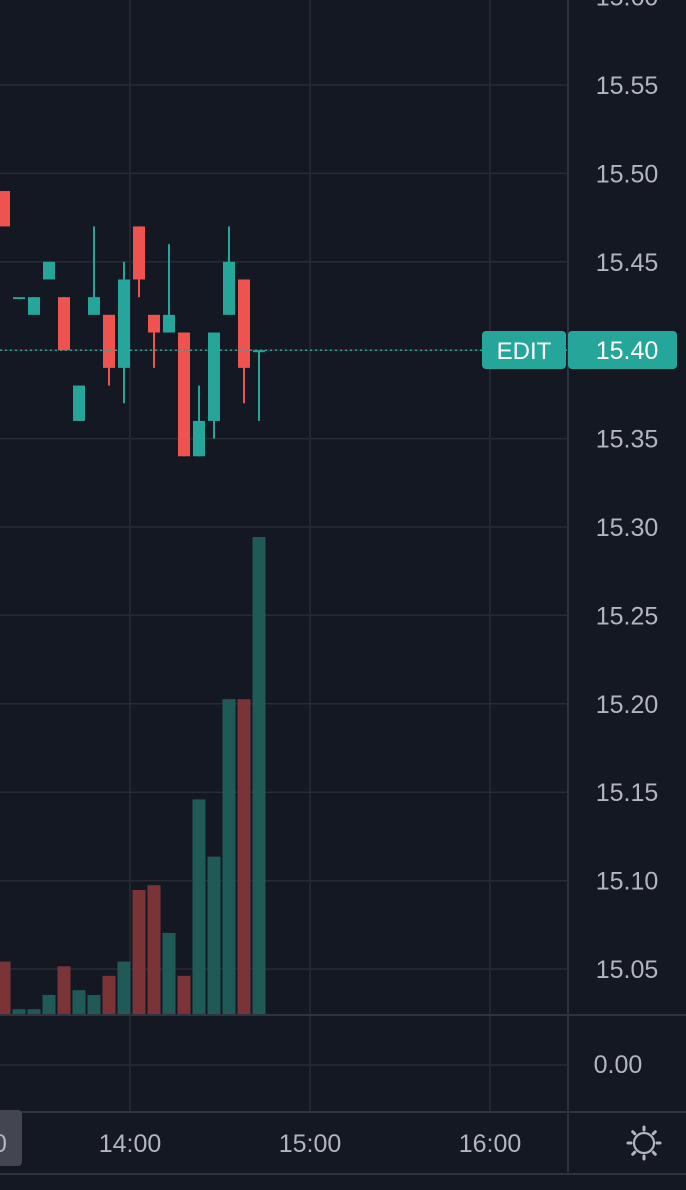  What do you see at coordinates (627, 263) in the screenshot?
I see `price-tick-label: 15.45` at bounding box center [627, 263].